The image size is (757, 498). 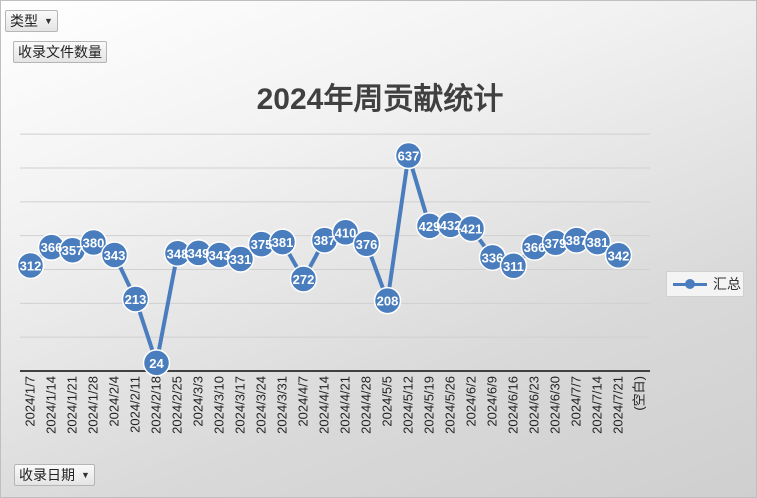 I want to click on x-tick-label: 2024/3/10, so click(x=219, y=405).